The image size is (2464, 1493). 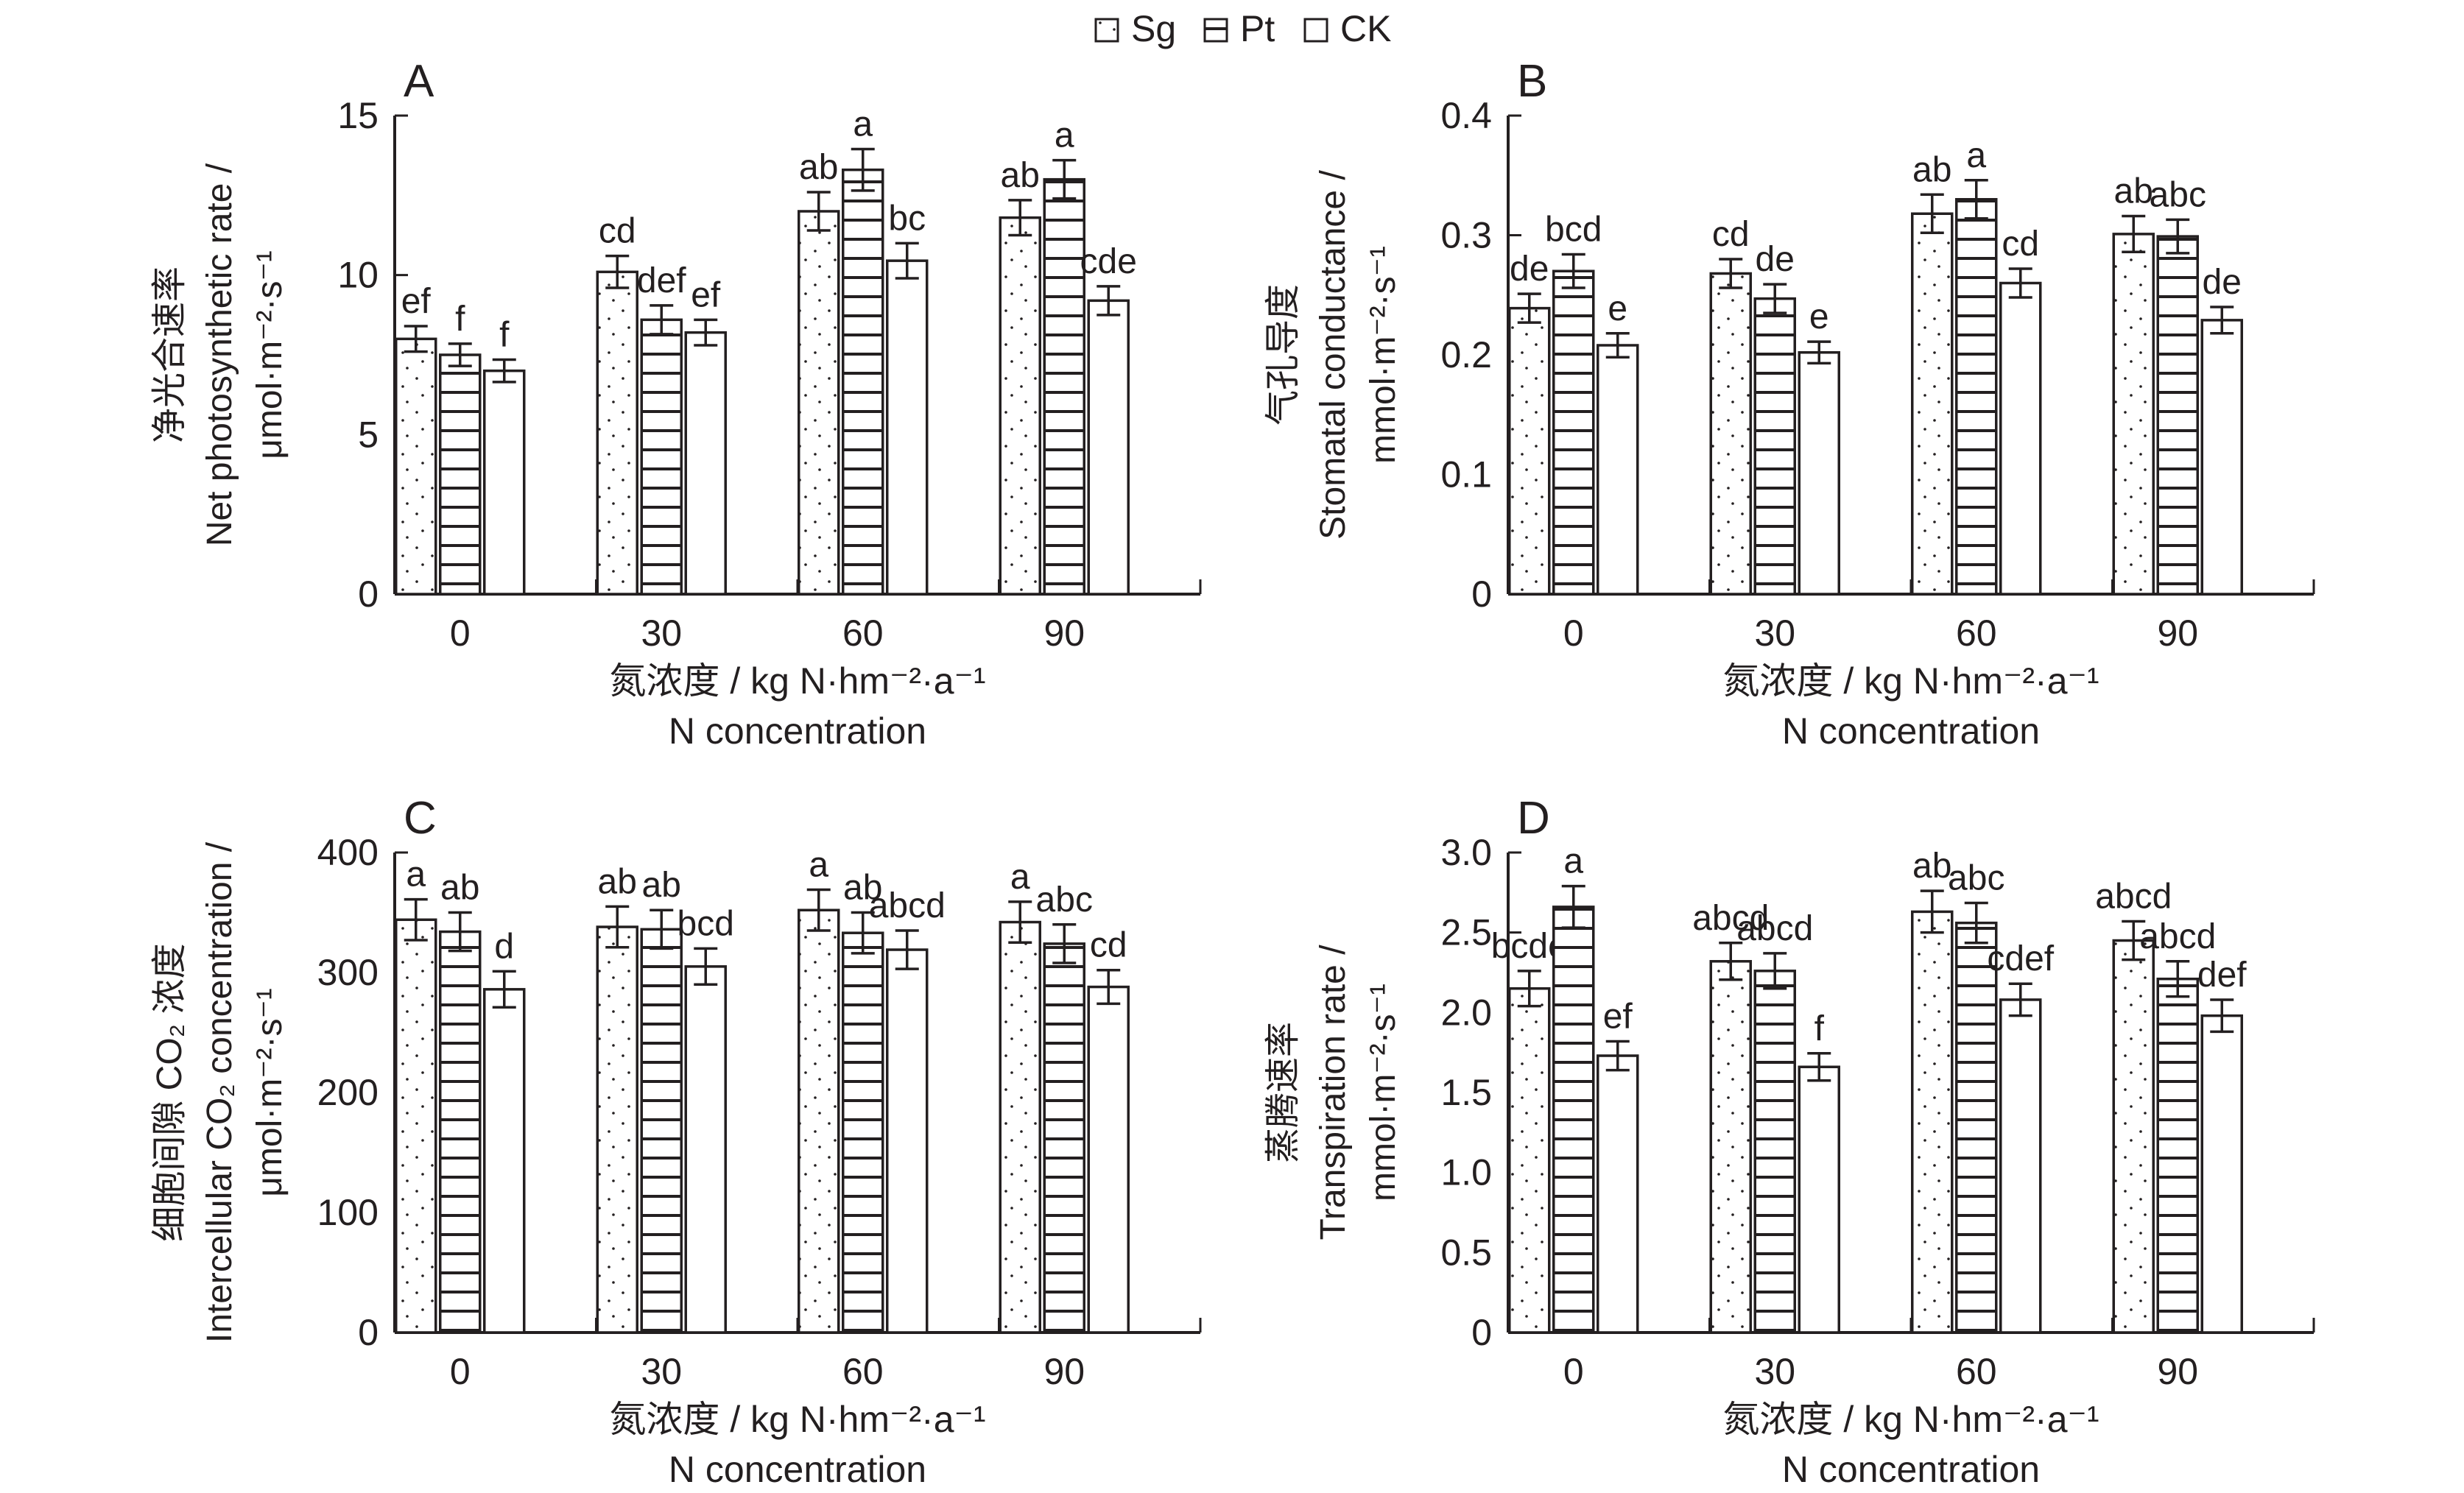 I want to click on x-tick-label: 90, so click(x=1064, y=1372).